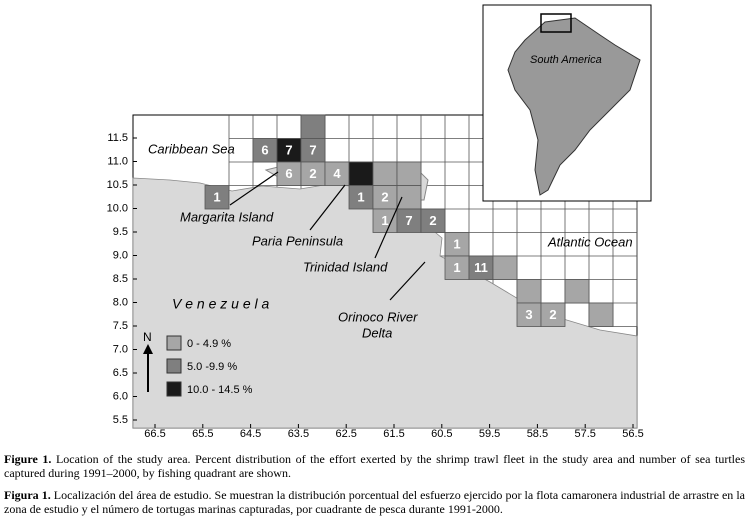 The image size is (749, 521). Describe the element at coordinates (297, 240) in the screenshot. I see `place-label: Paria Peninsula` at that location.